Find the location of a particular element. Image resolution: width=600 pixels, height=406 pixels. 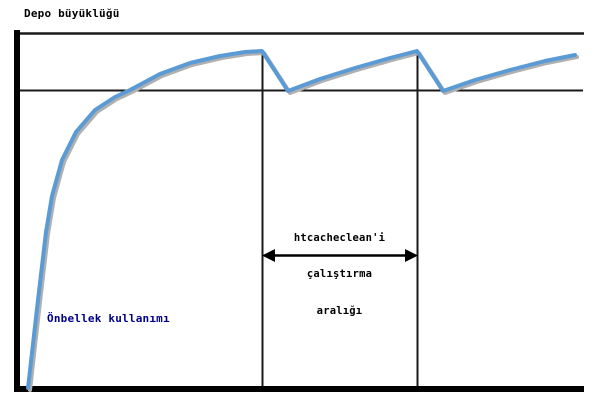

interval-annotation-line-2: çalıştırma is located at coordinates (339, 274).